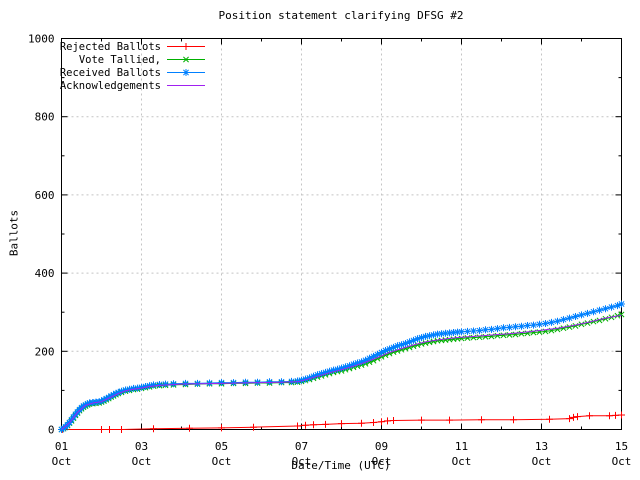  What do you see at coordinates (61, 446) in the screenshot?
I see `x-tick-label-day: 01` at bounding box center [61, 446].